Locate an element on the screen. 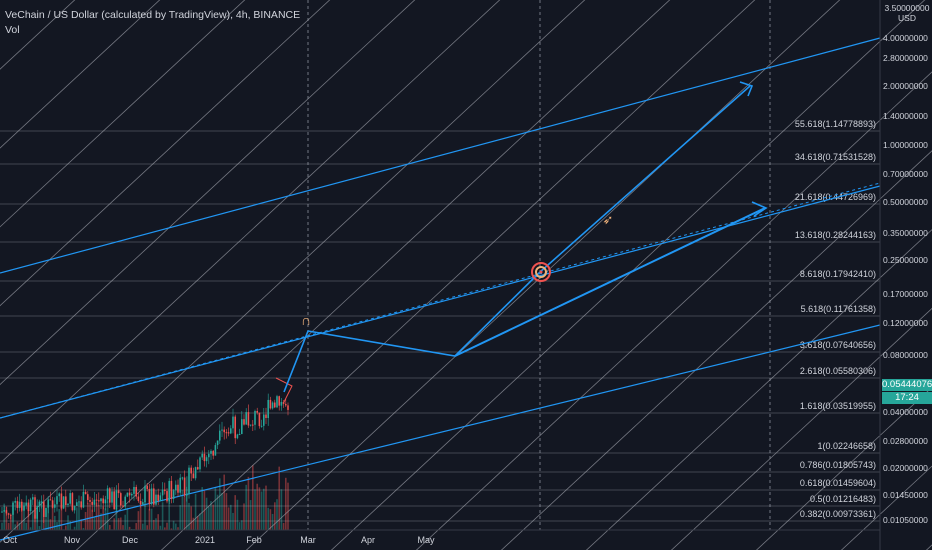 The width and height of the screenshot is (932, 550). price-axis-tick: 0.08000000 is located at coordinates (905, 355).